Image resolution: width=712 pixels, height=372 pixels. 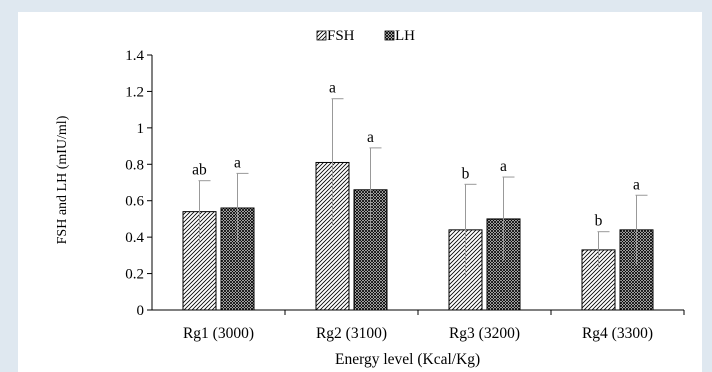 What do you see at coordinates (134, 92) in the screenshot?
I see `y-tick-label: 1.2` at bounding box center [134, 92].